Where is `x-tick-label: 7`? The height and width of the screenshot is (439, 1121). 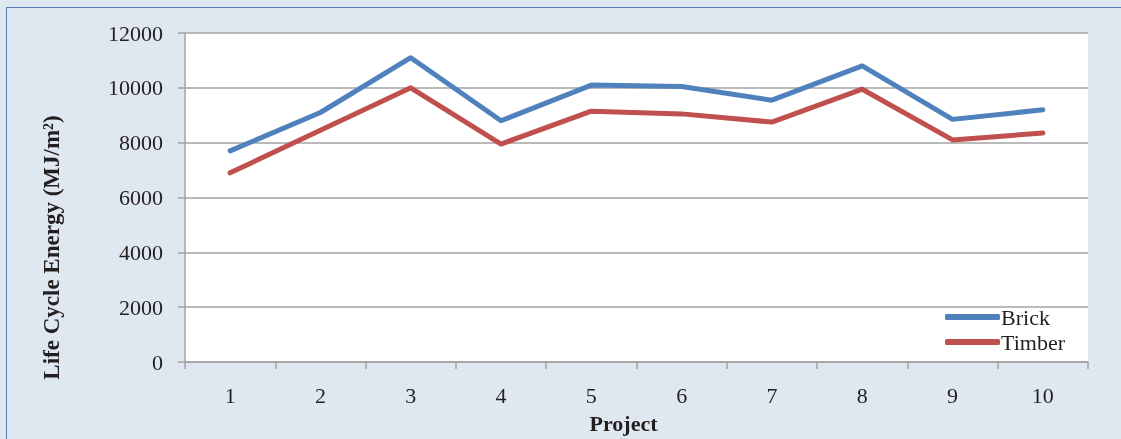 x-tick-label: 7 is located at coordinates (772, 395).